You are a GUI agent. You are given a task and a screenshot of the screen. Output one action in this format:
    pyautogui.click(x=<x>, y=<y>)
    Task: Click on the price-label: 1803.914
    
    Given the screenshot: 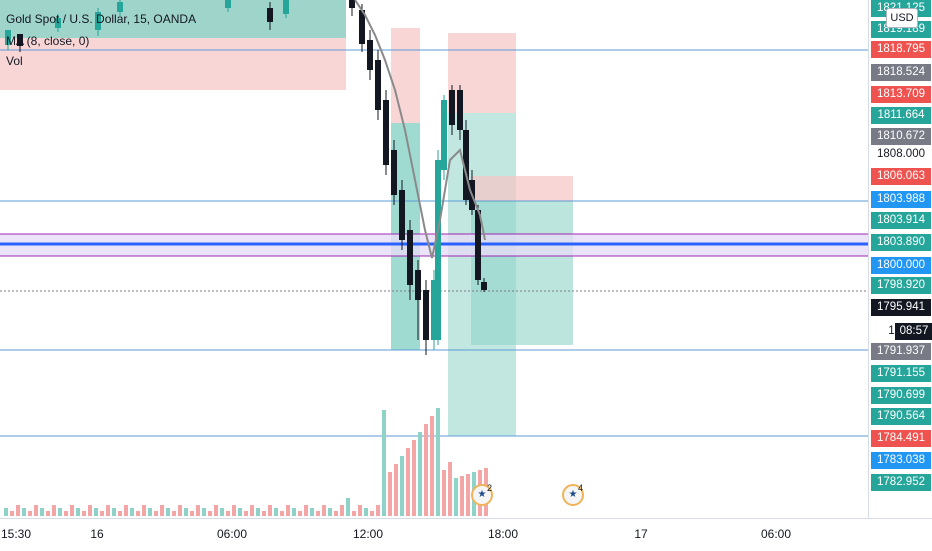 What is the action you would take?
    pyautogui.click(x=901, y=220)
    